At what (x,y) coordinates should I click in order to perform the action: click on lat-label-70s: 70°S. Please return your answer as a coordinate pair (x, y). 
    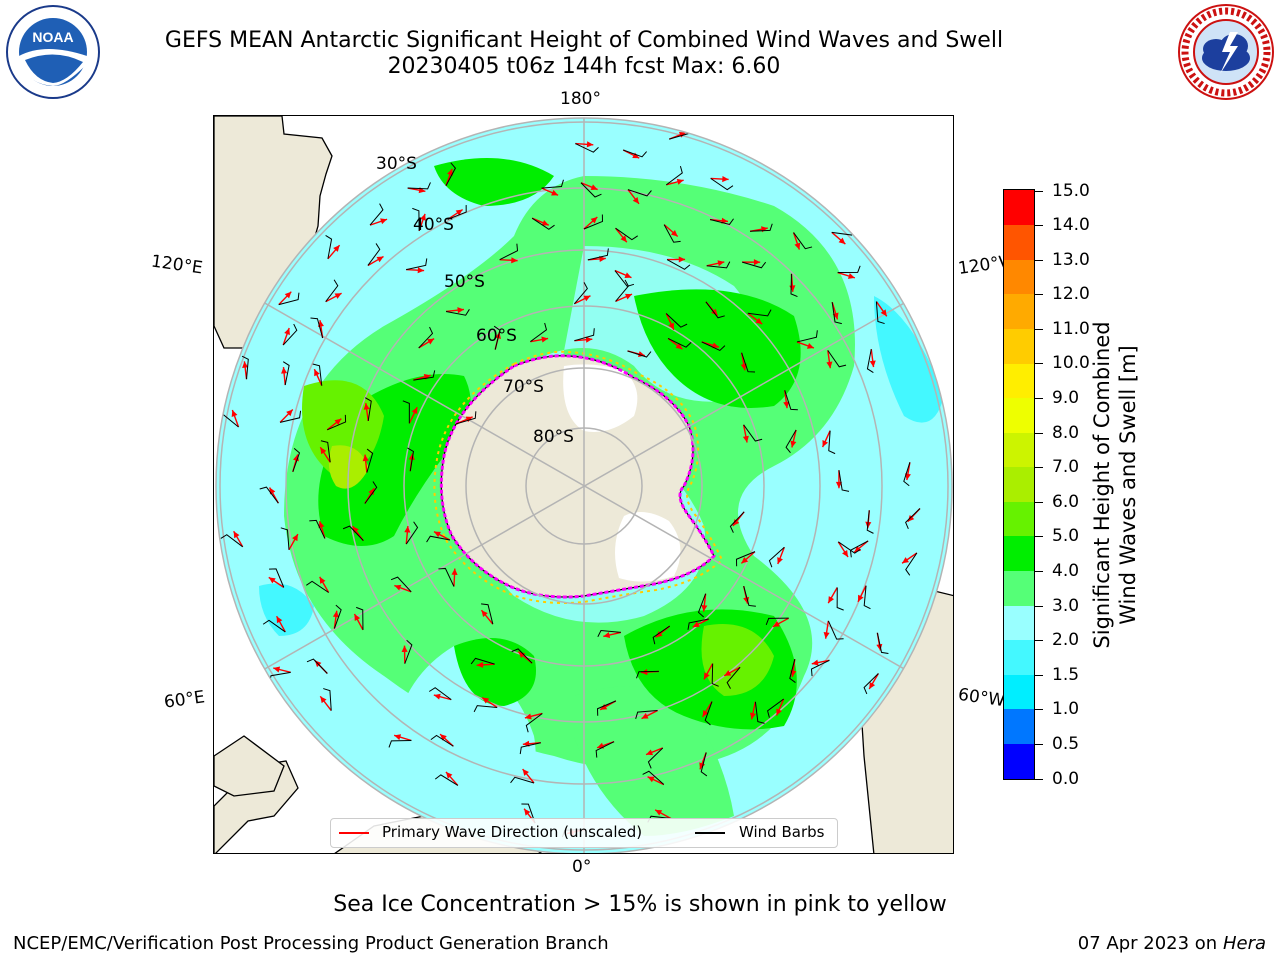
    Looking at the image, I should click on (523, 387).